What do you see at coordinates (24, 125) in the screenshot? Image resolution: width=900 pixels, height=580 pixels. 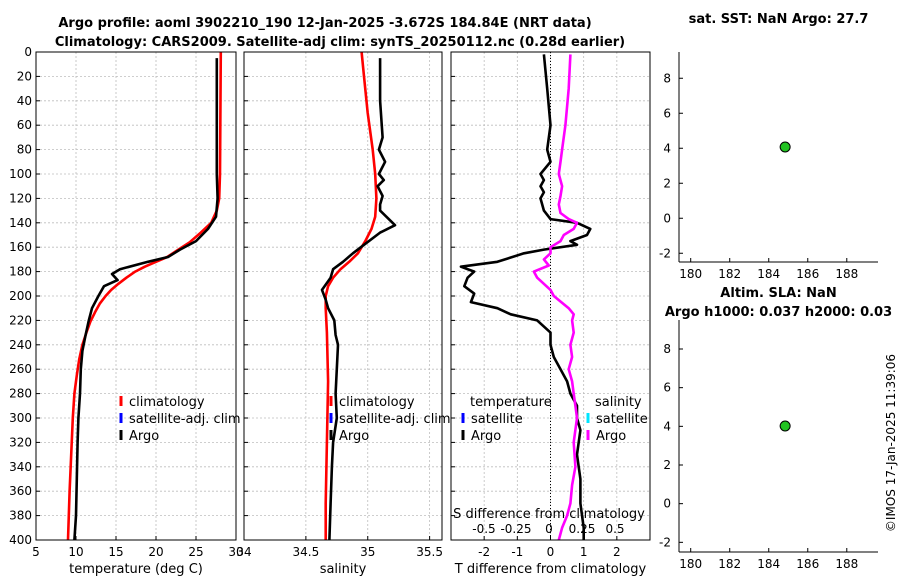 I see `y-tick-label: 60` at bounding box center [24, 125].